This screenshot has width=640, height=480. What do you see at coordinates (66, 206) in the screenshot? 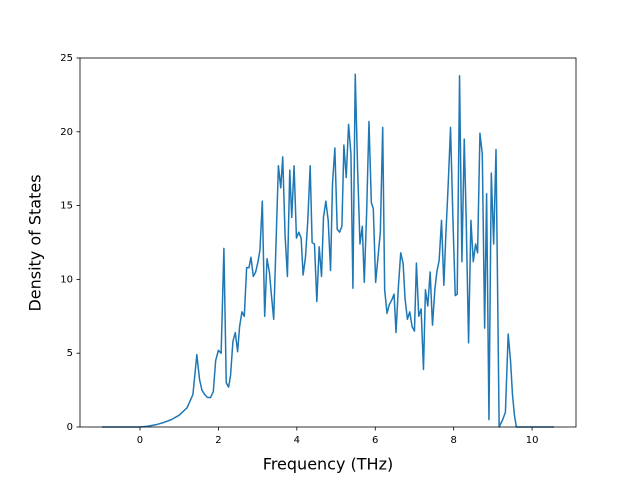
I see `y-tick-label: 15` at bounding box center [66, 206].